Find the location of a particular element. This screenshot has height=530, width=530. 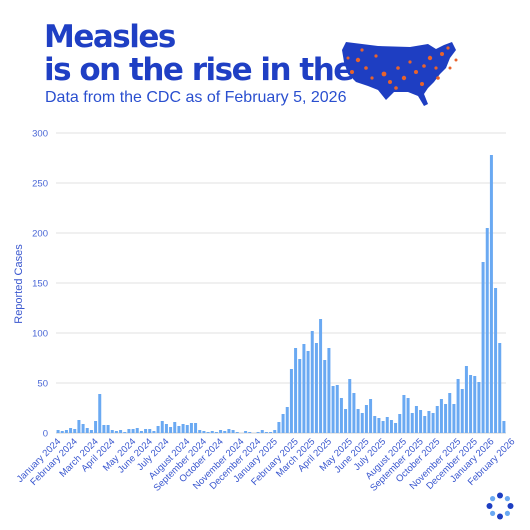

us-map-icon is located at coordinates (400, 74).